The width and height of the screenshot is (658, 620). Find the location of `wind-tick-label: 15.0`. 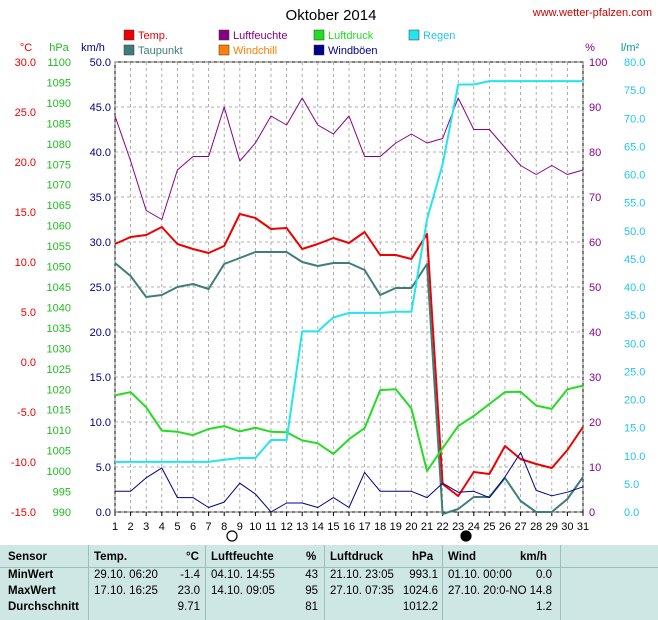

wind-tick-label: 15.0 is located at coordinates (100, 378).